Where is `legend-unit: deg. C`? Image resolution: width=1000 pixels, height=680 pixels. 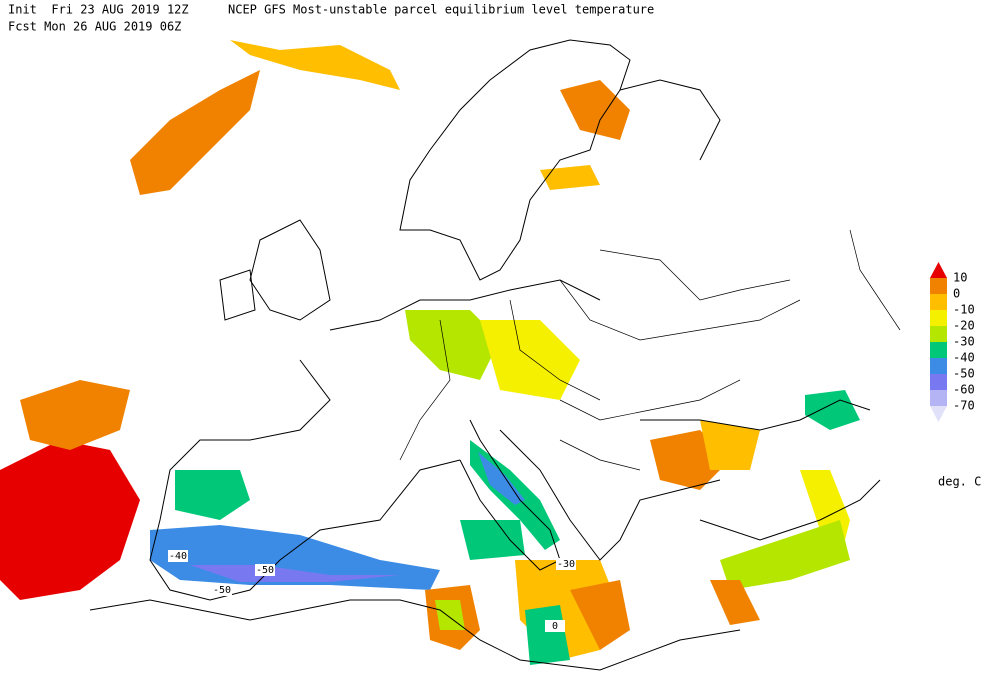 legend-unit: deg. C is located at coordinates (959, 482).